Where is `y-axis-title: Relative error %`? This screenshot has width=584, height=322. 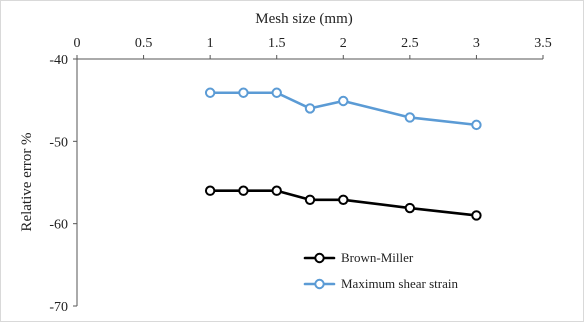
y-axis-title: Relative error % is located at coordinates (27, 181).